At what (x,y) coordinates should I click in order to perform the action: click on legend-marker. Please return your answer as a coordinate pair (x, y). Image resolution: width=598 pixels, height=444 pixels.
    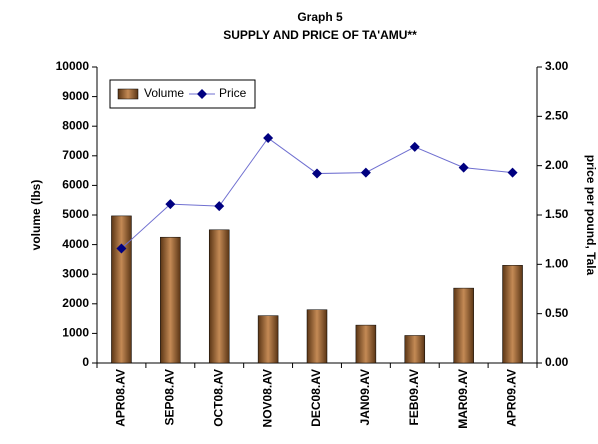
    Looking at the image, I should click on (202, 94).